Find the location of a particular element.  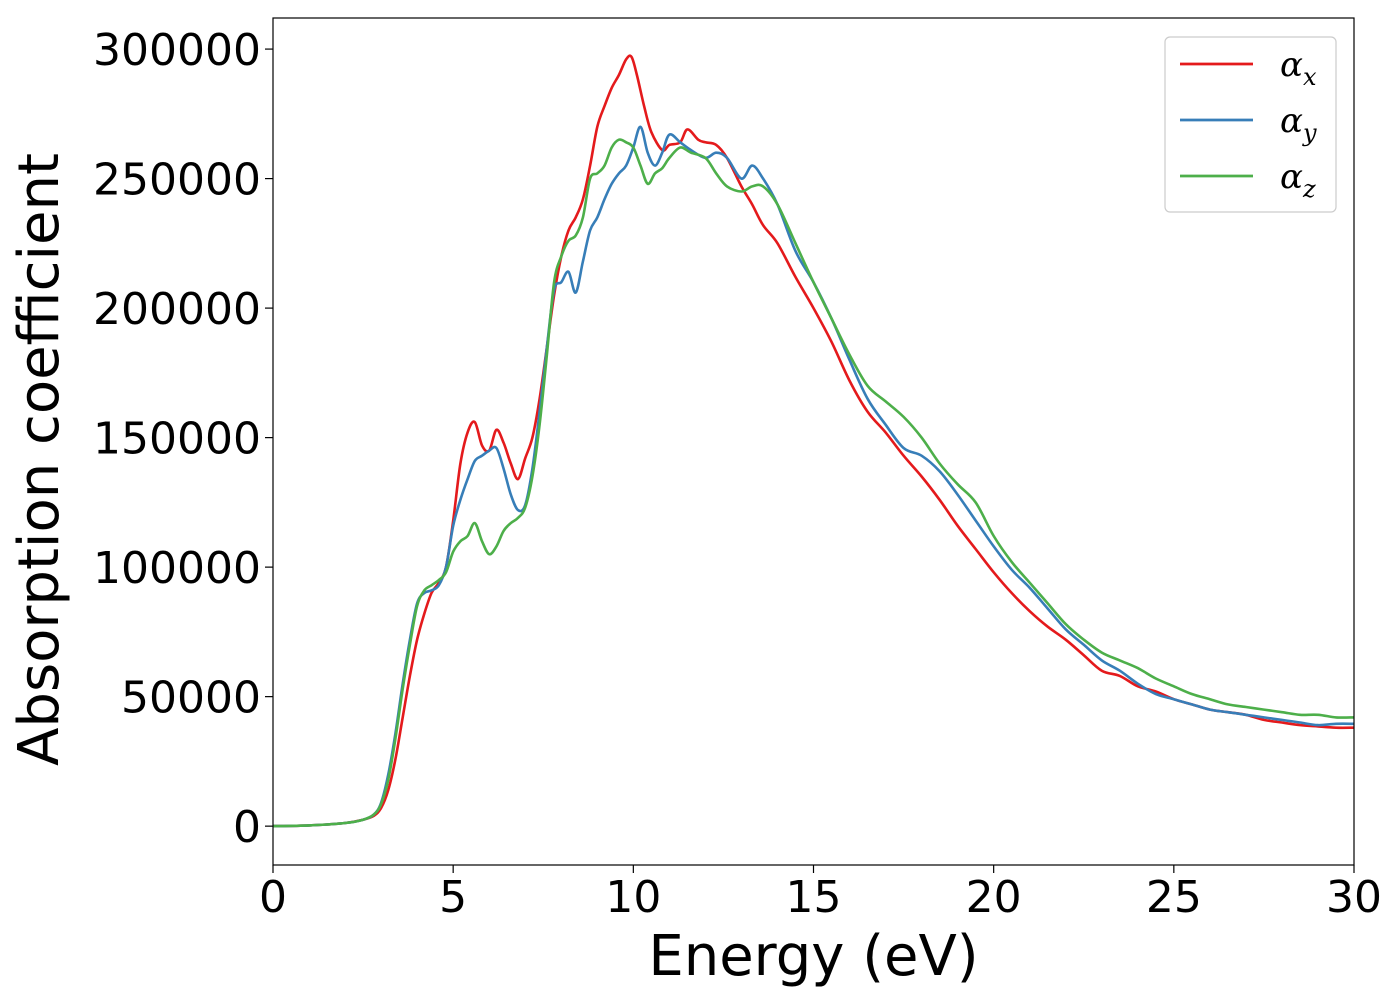

y-tick-label: 0 is located at coordinates (247, 827).